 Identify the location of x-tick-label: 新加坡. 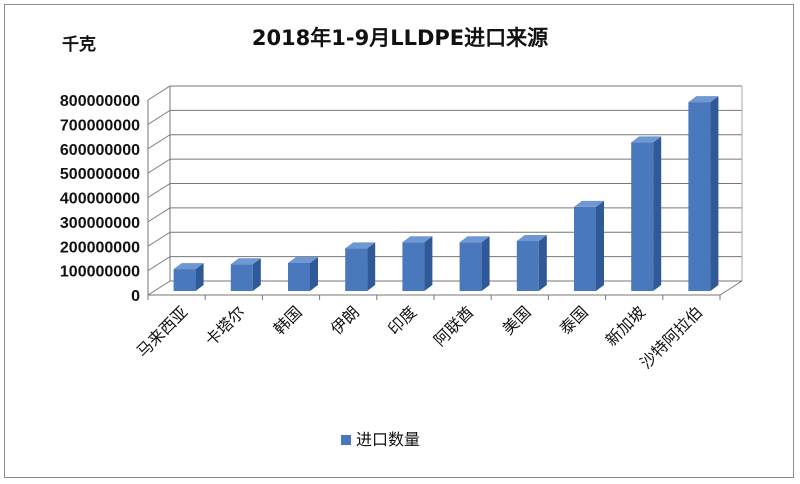
(625, 325).